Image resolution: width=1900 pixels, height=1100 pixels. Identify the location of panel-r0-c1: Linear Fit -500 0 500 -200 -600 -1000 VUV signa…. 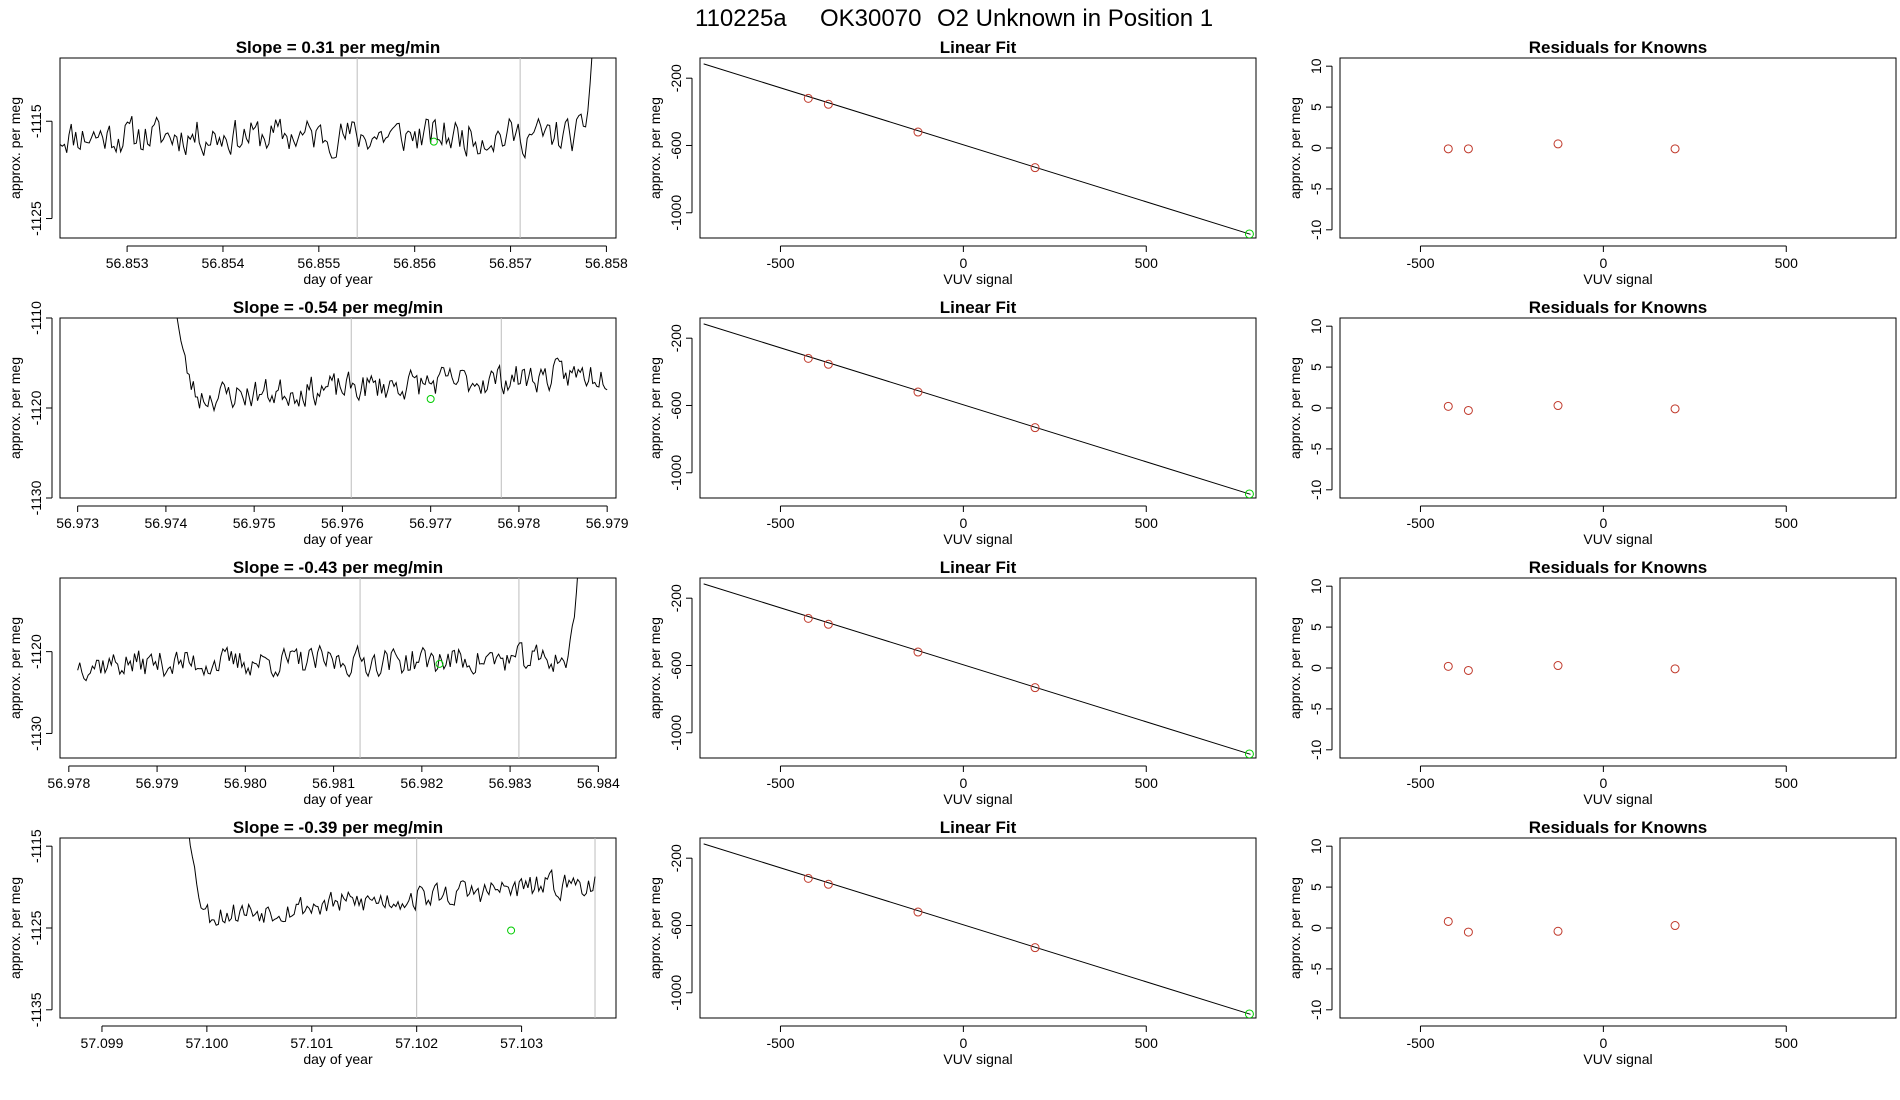
(952, 162).